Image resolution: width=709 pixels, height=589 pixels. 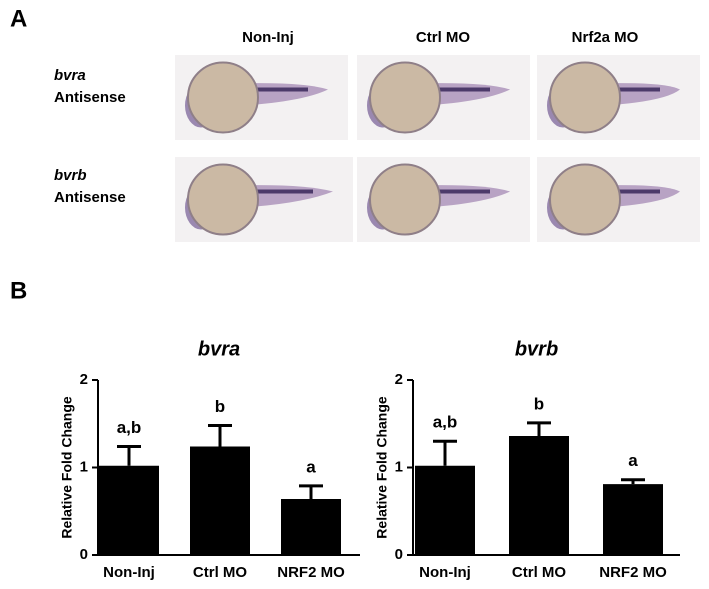 I want to click on chart-title: bvra, so click(x=219, y=349).